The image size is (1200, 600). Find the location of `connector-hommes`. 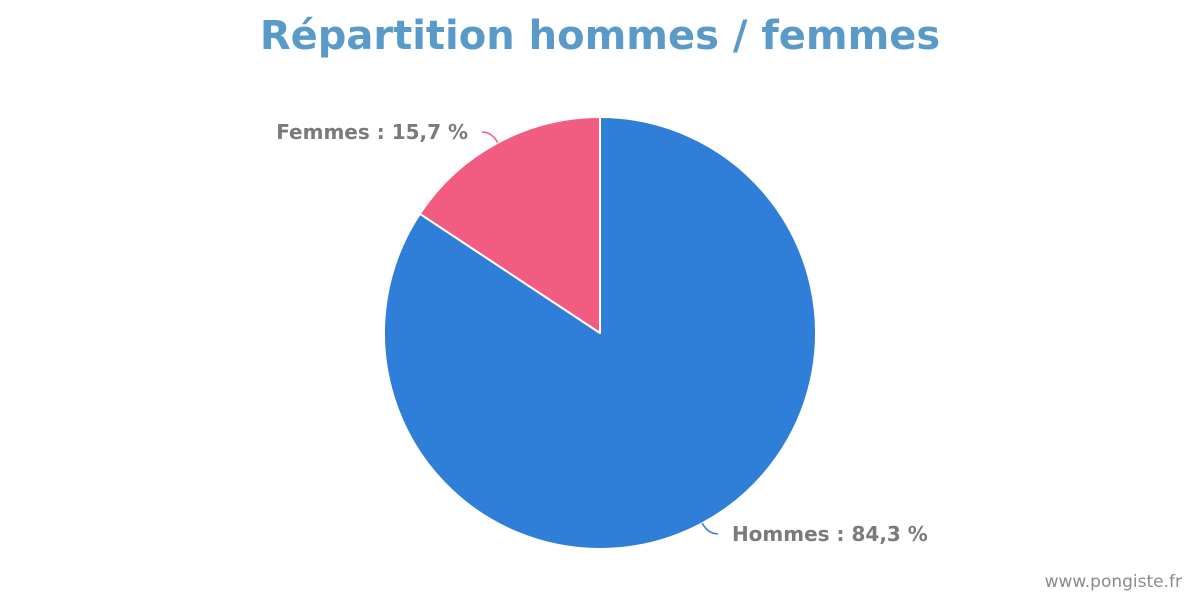

connector-hommes is located at coordinates (709, 528).